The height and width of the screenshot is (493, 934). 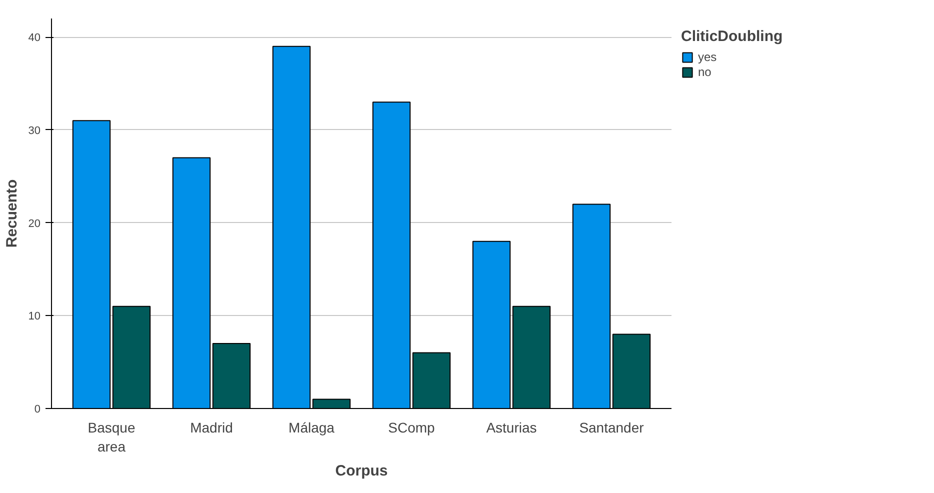 What do you see at coordinates (34, 224) in the screenshot?
I see `y-tick-label: 20` at bounding box center [34, 224].